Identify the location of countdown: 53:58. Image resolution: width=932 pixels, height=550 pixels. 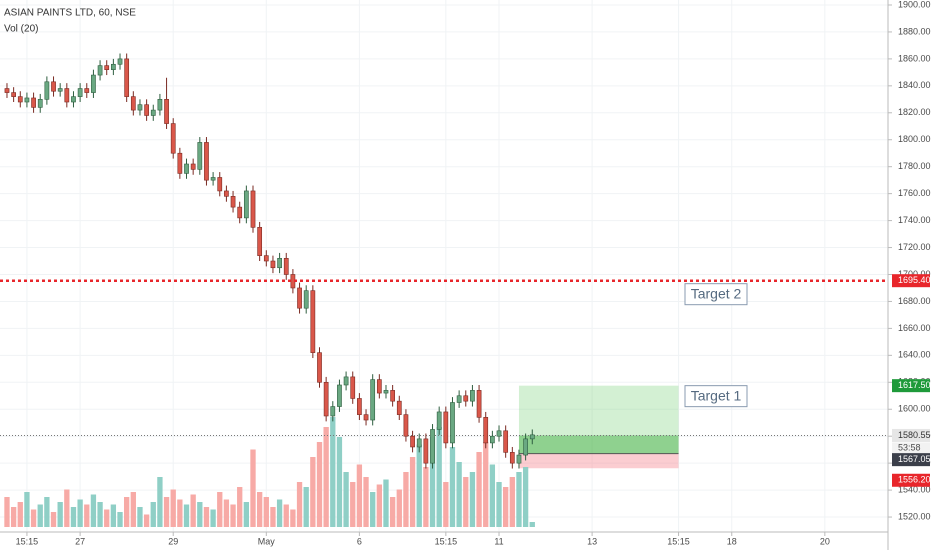
(909, 447).